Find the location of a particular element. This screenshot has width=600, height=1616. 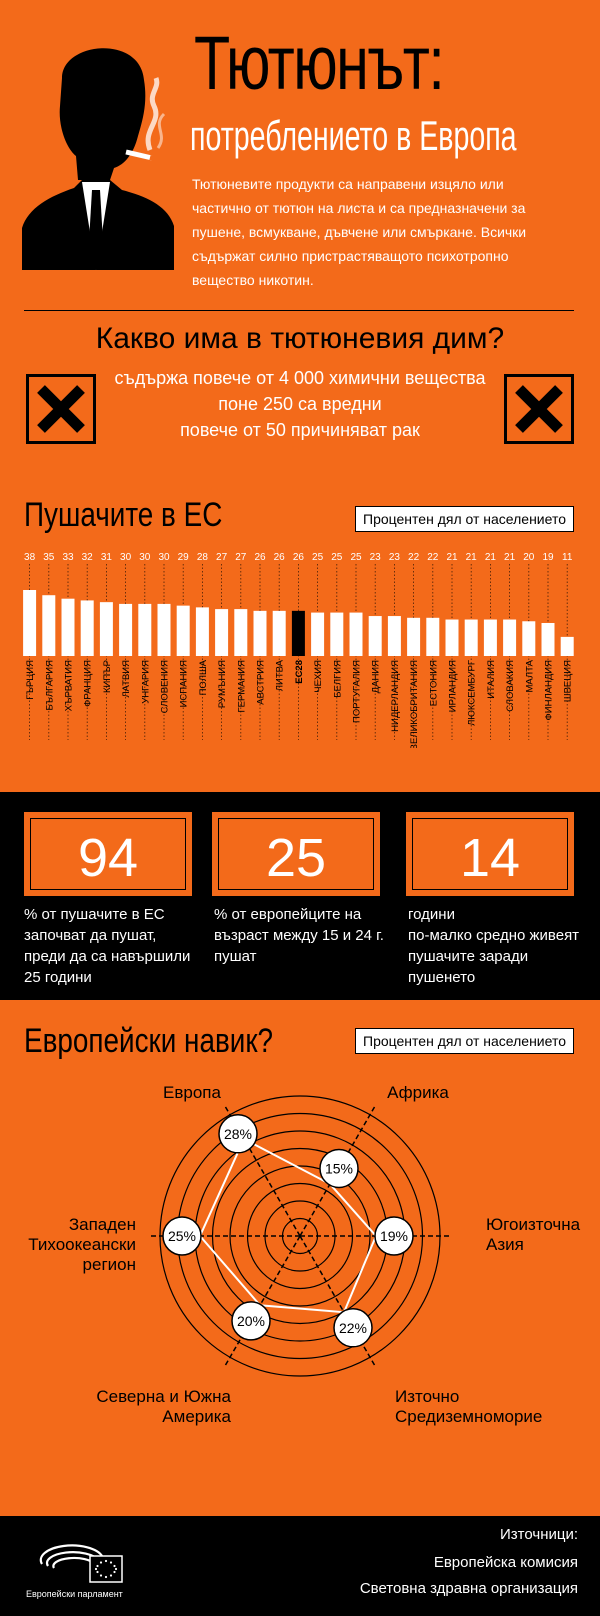

bar-category-label: ЛИТВА is located at coordinates (280, 675).